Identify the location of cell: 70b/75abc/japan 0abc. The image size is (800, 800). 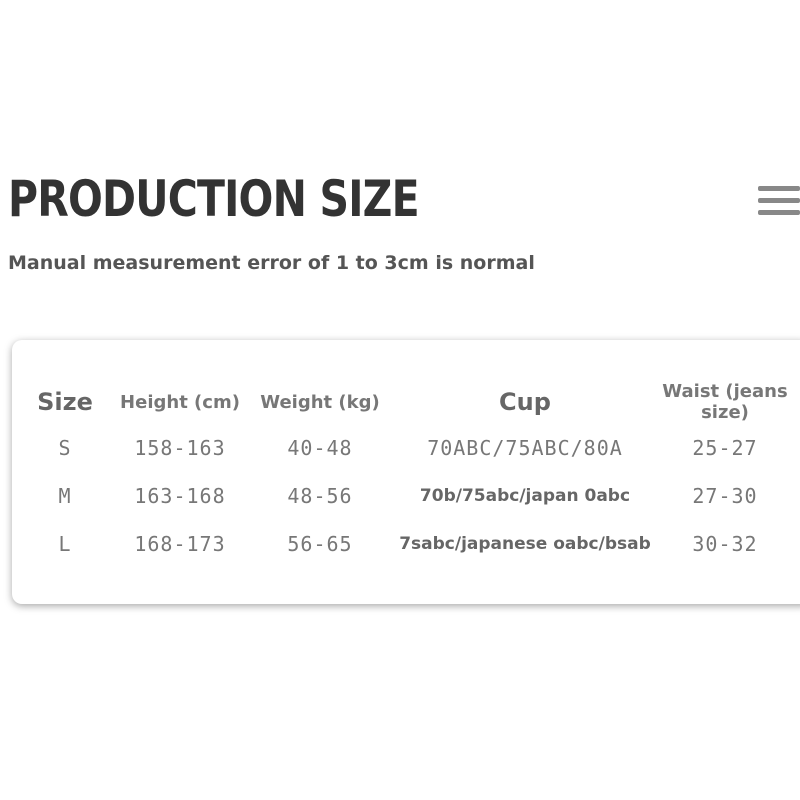
(525, 496).